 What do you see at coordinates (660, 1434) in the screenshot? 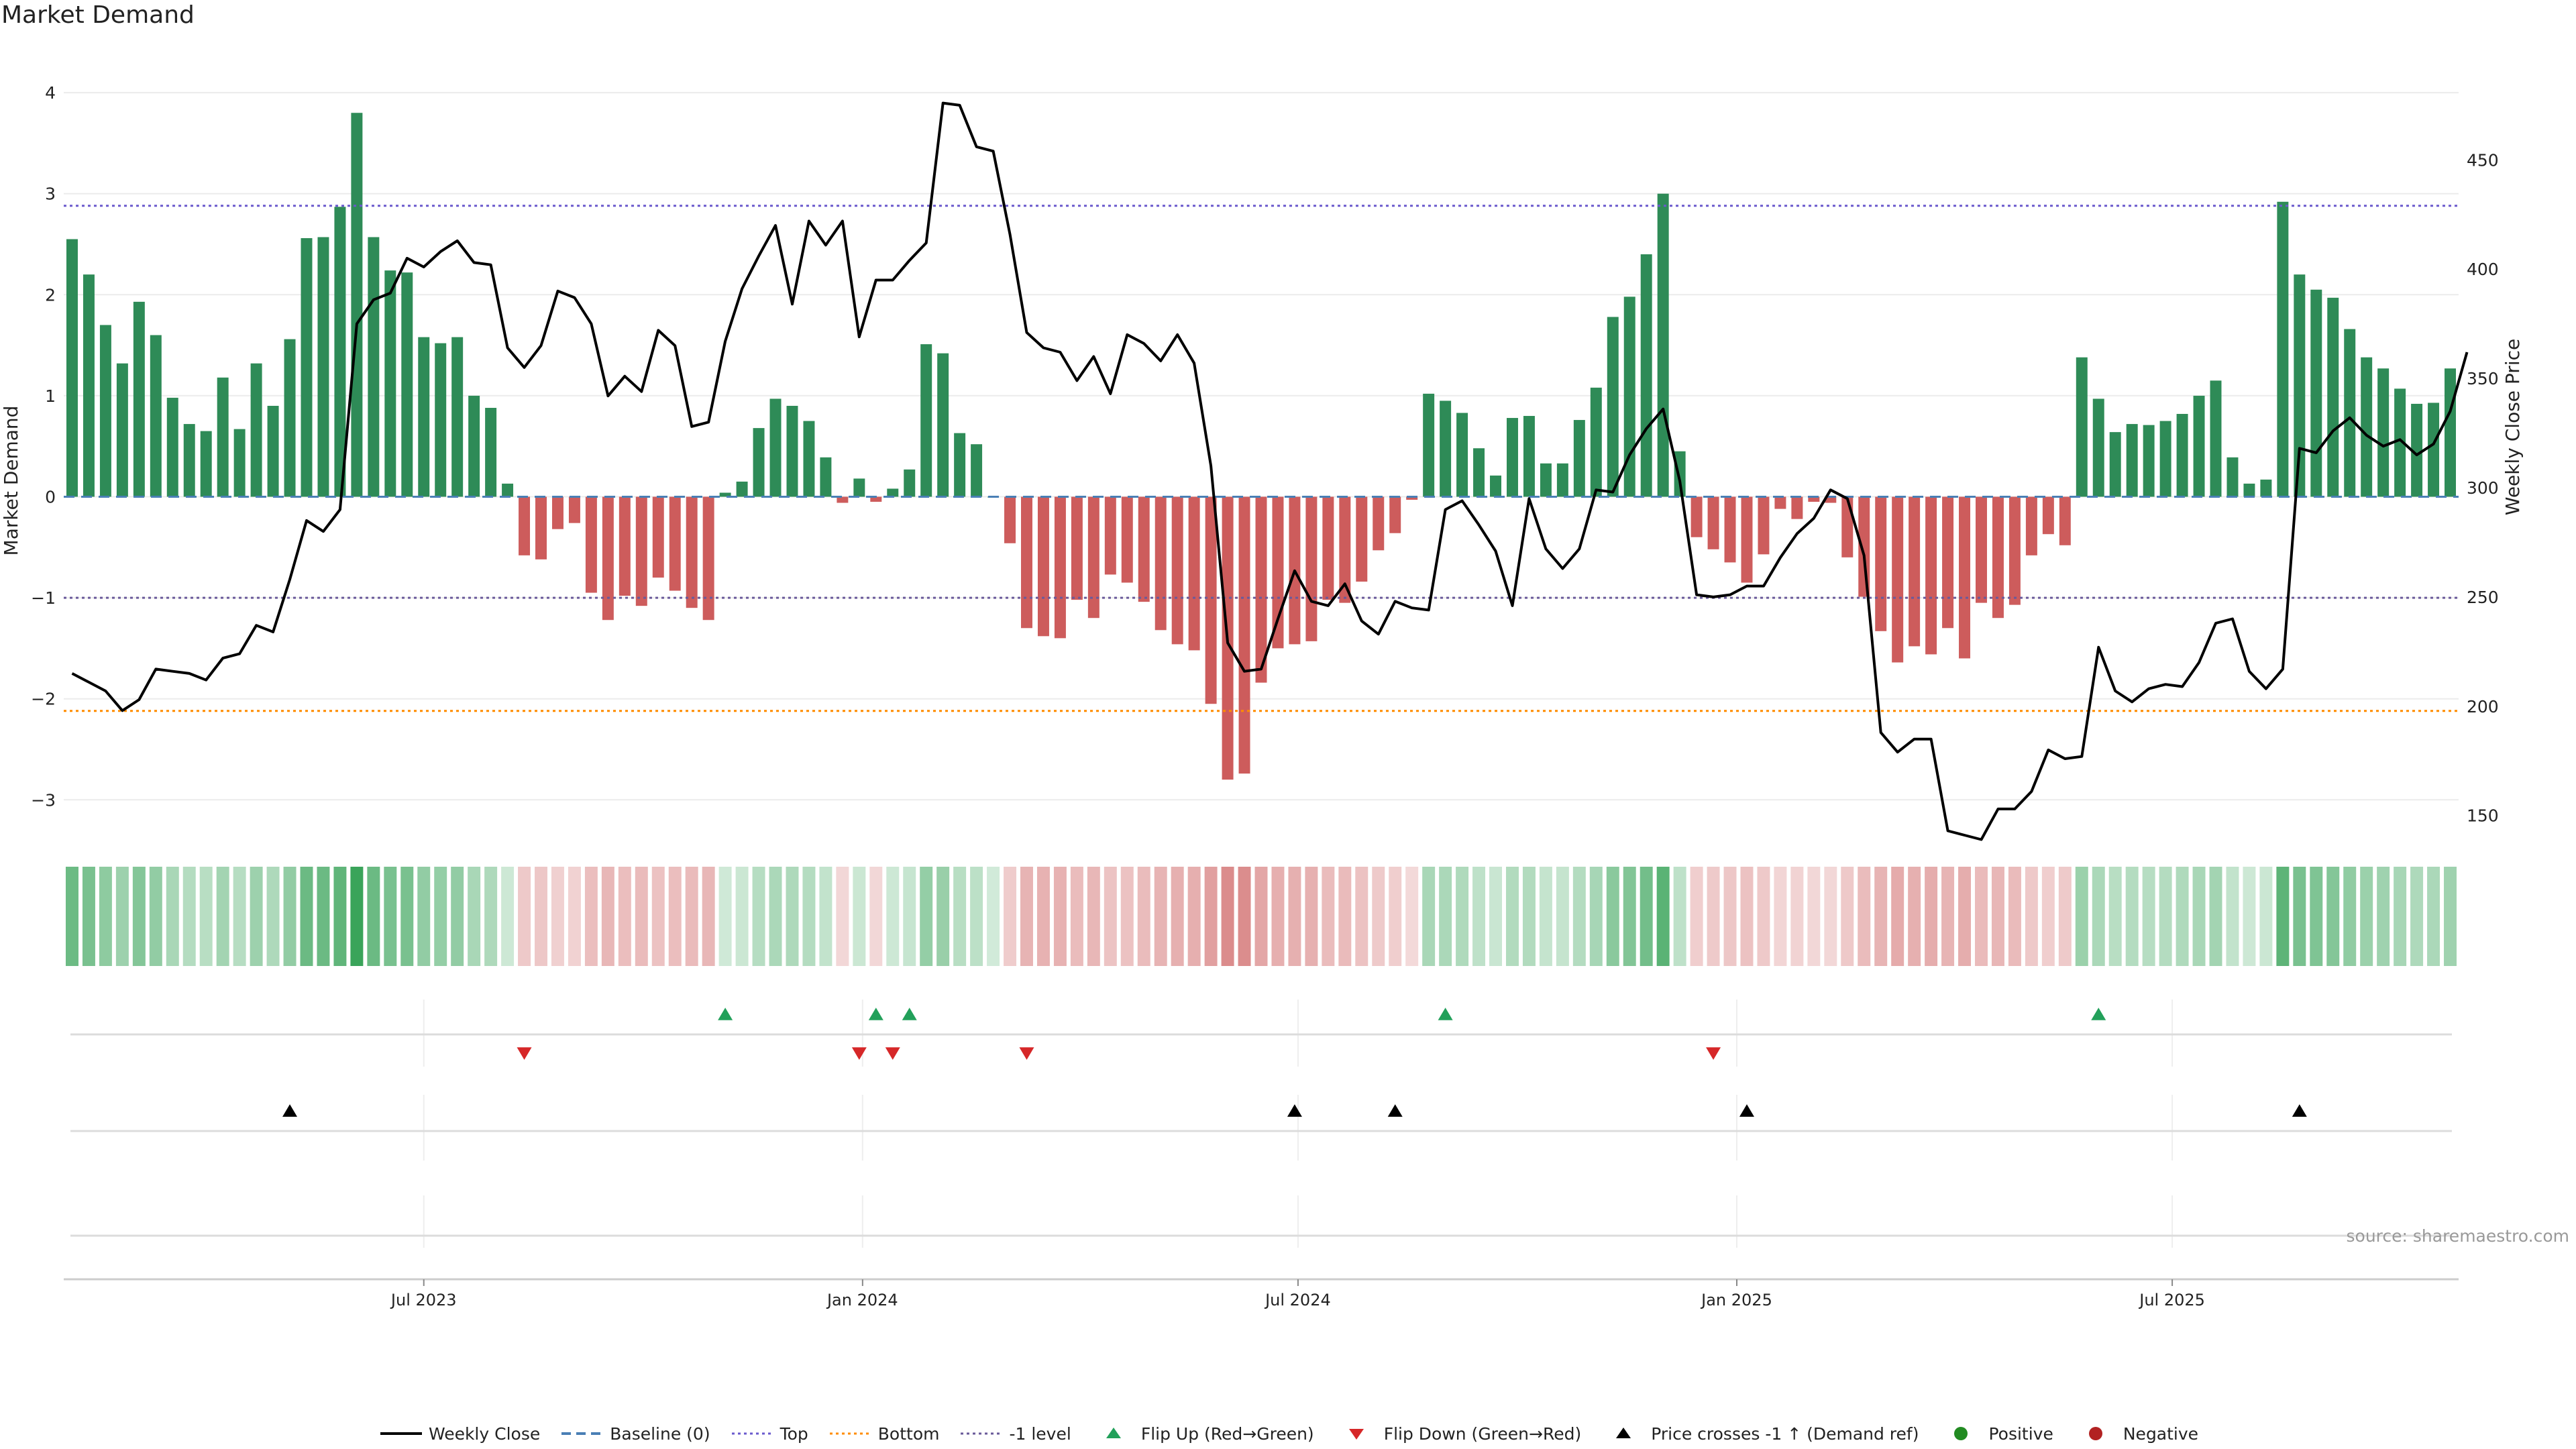
I see `legend-label: Baseline (0)` at bounding box center [660, 1434].